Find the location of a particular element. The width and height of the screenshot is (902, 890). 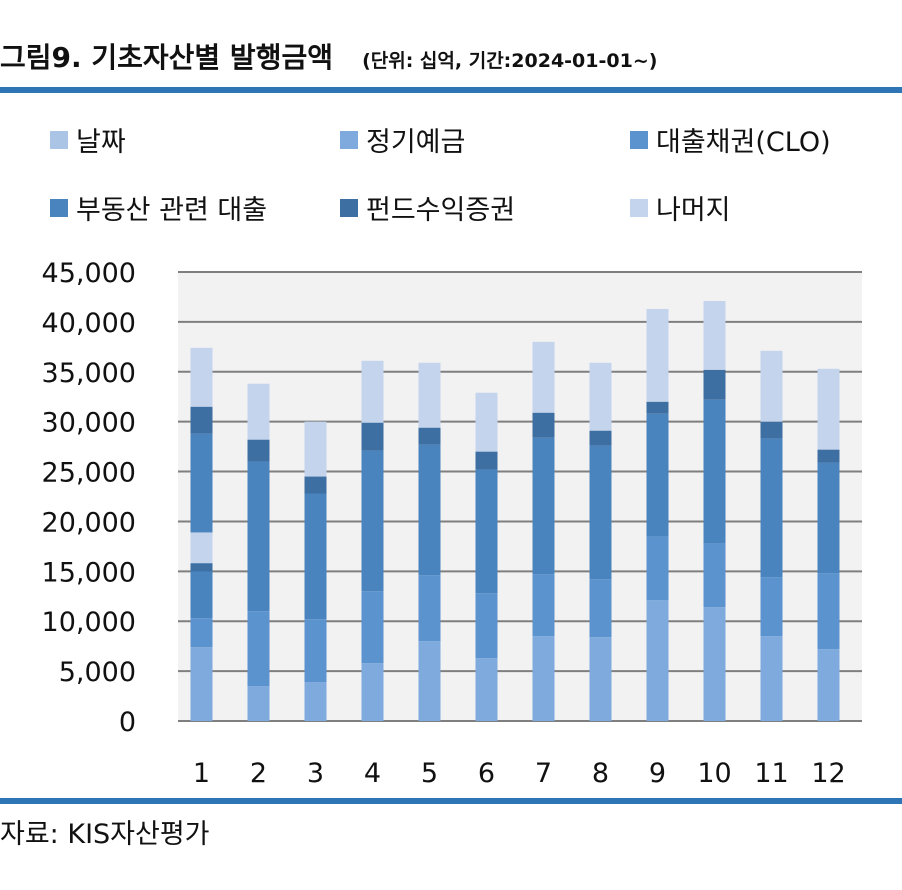

chart-title-main: 그림9. 기초자산별 발행금액 is located at coordinates (166, 57).